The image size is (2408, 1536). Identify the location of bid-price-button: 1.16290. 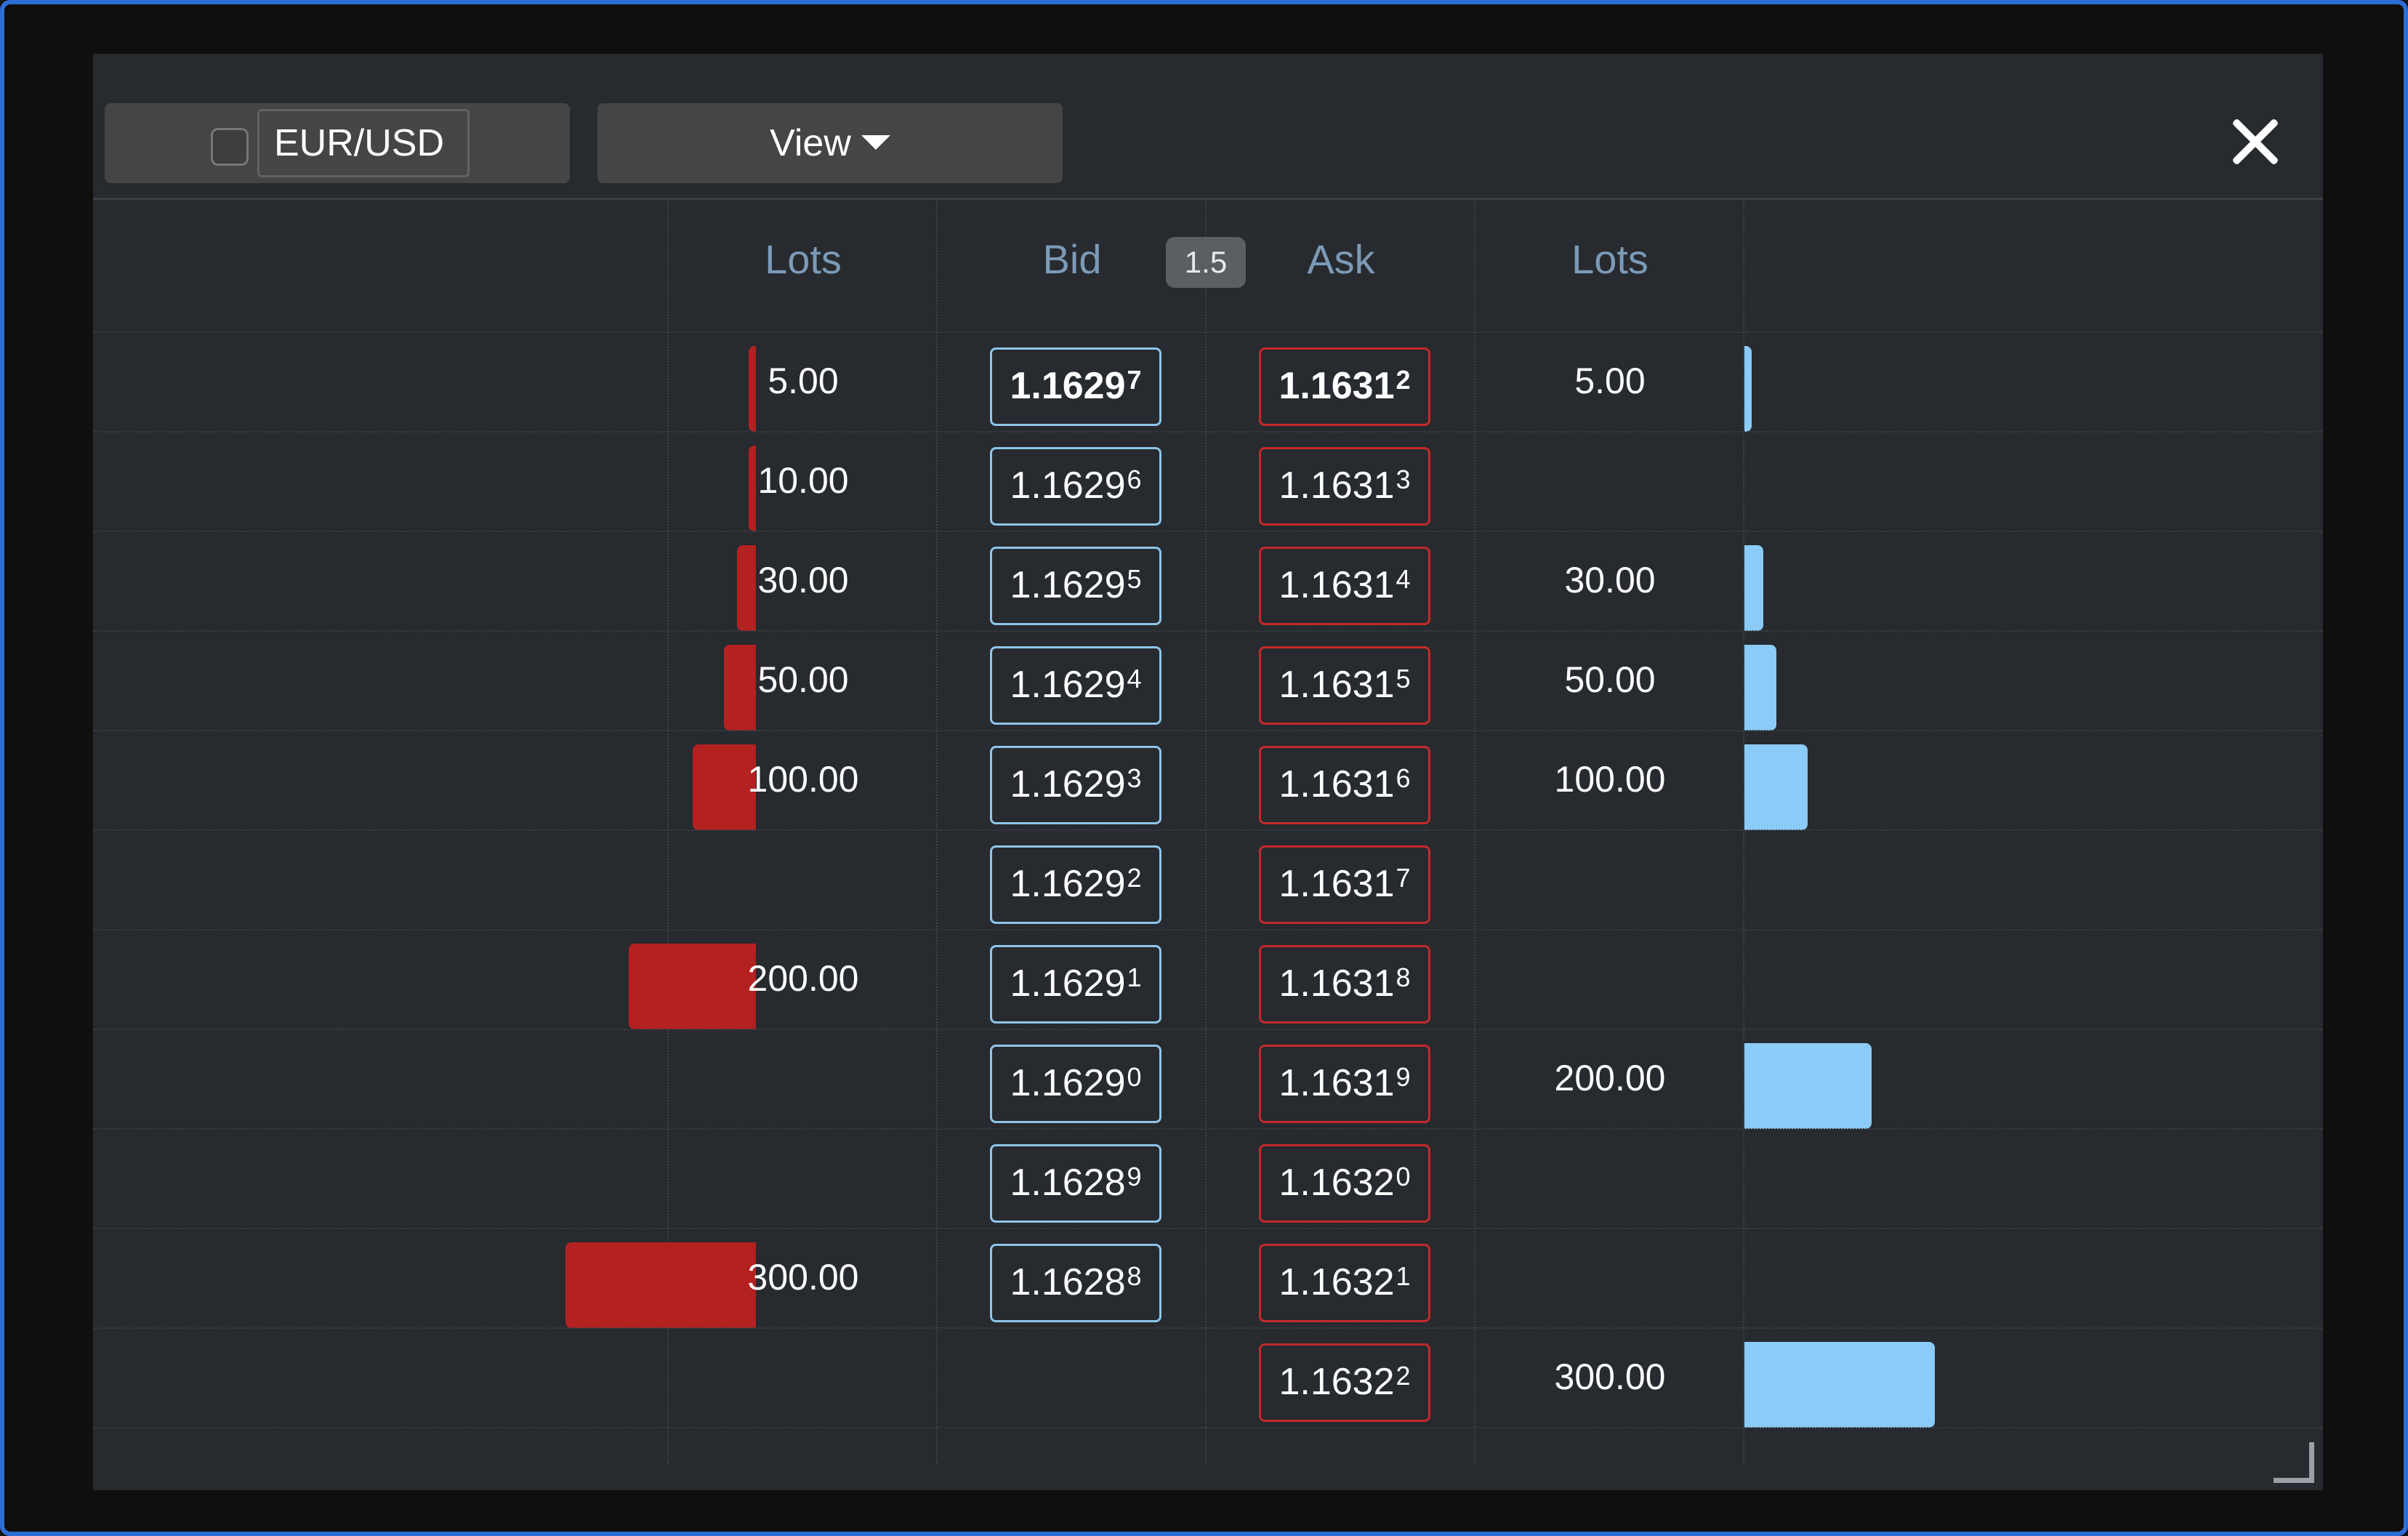
(1075, 1084).